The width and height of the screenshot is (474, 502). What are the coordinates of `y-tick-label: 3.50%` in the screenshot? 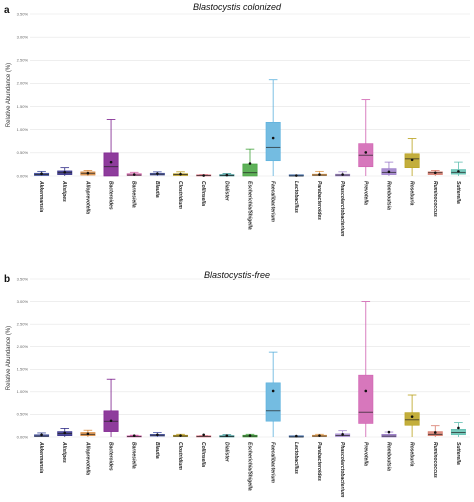 It's located at (23, 13).